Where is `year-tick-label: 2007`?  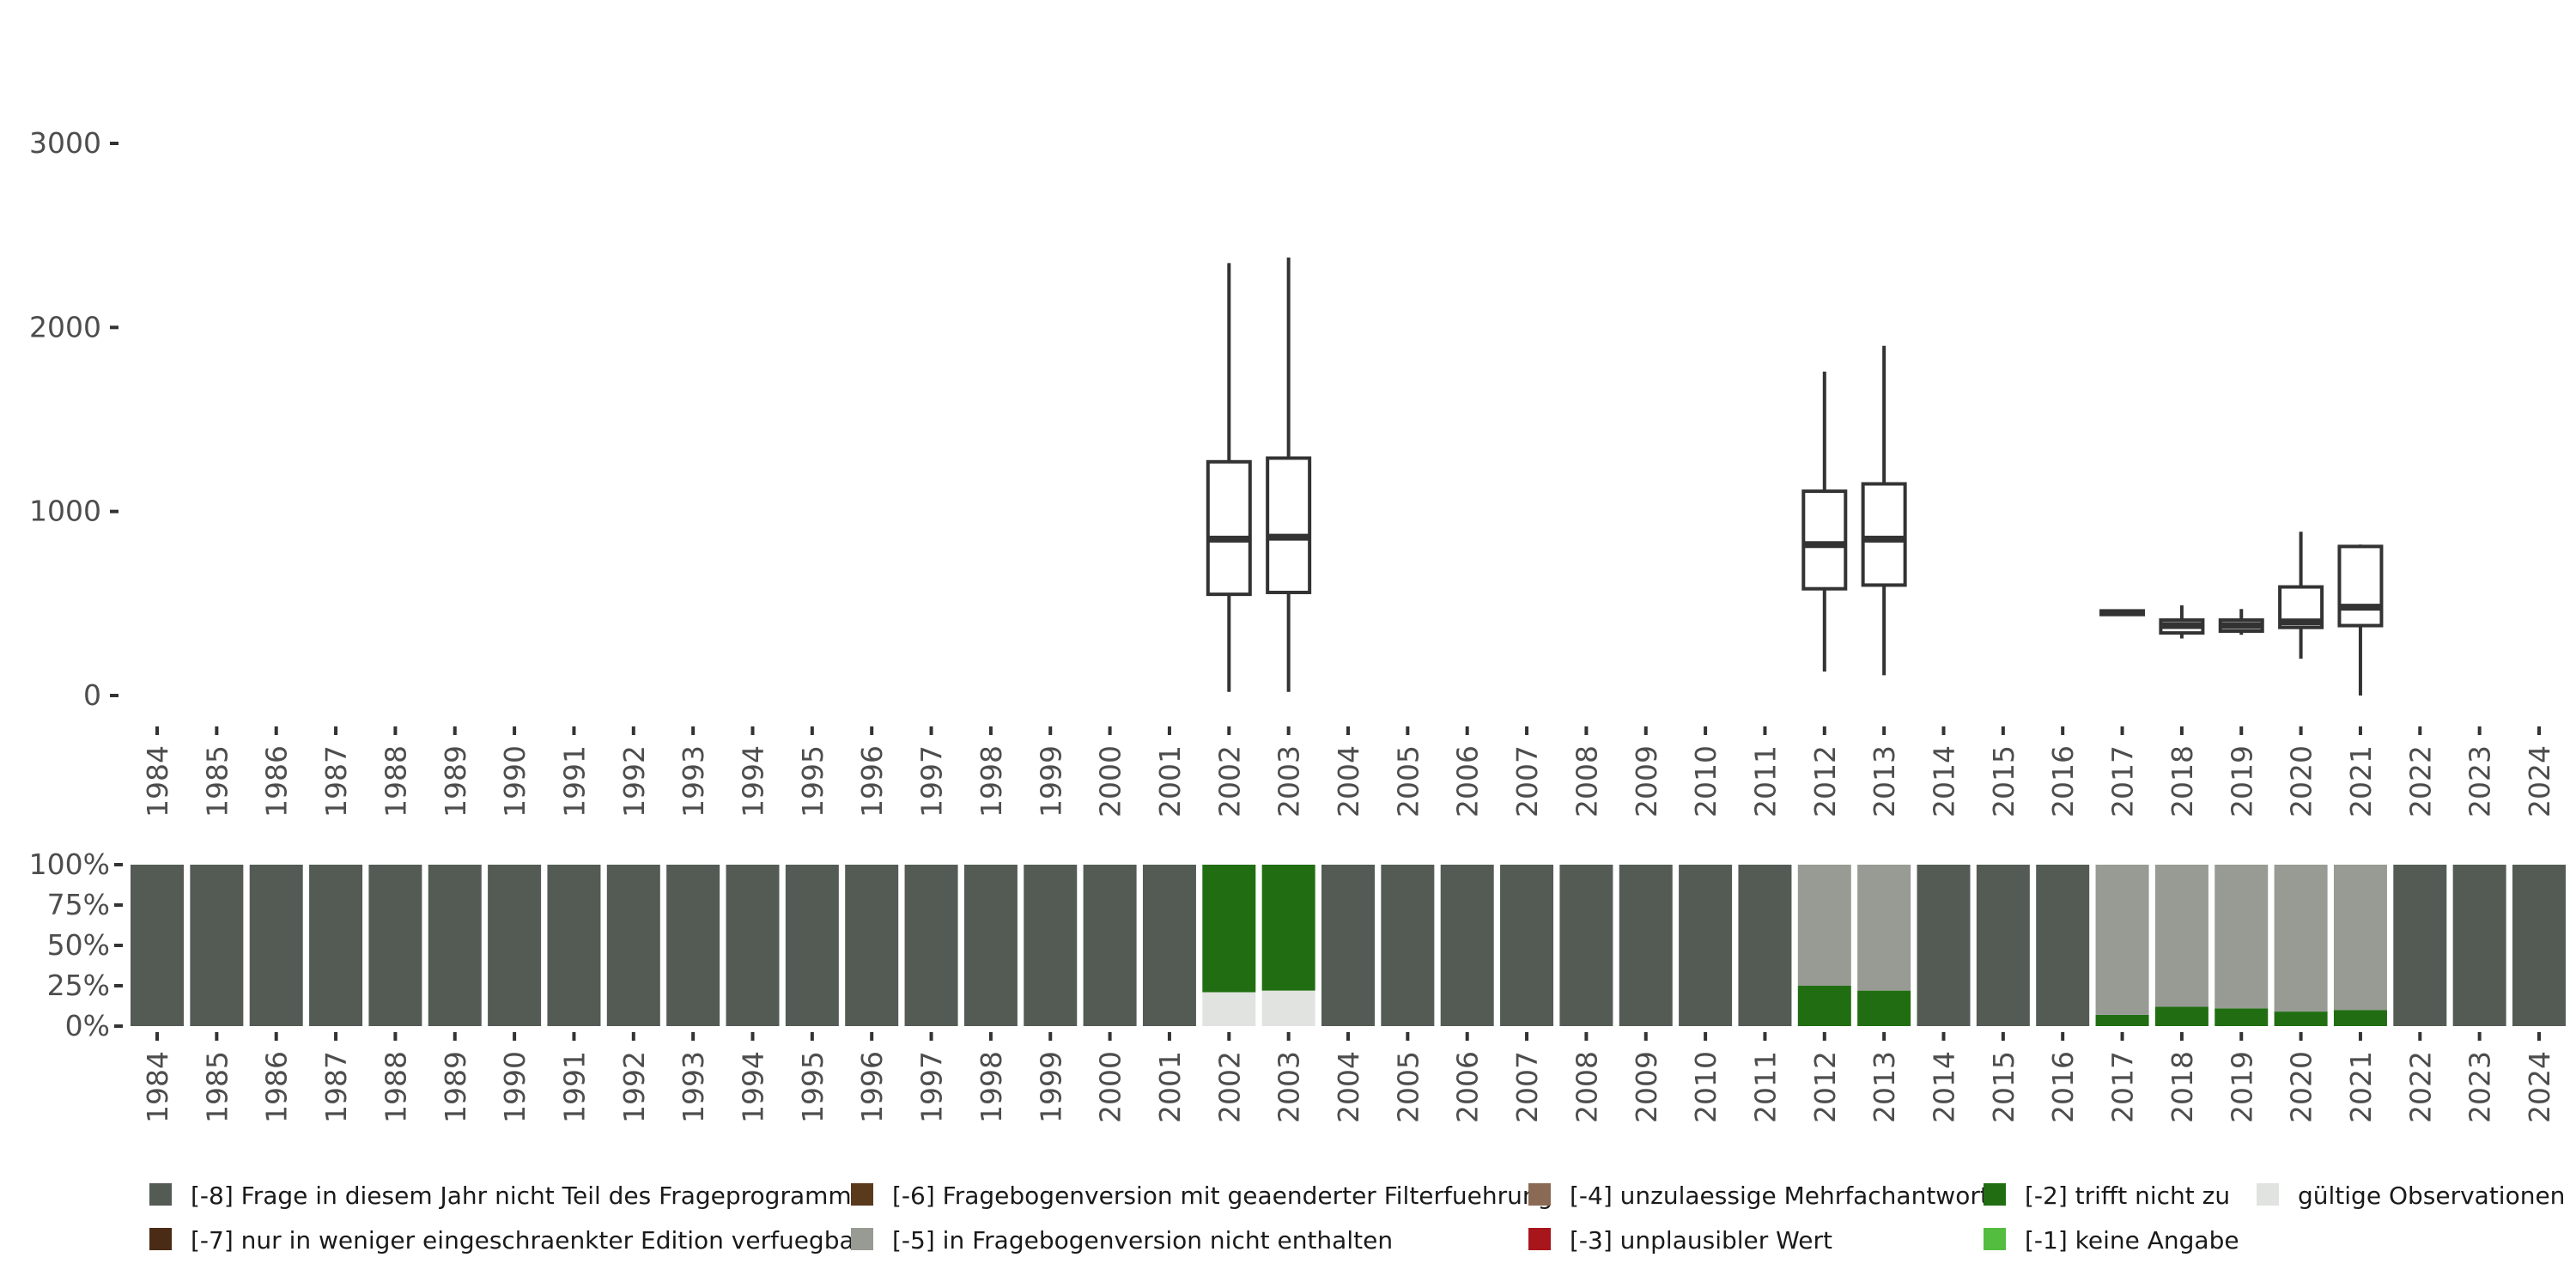 year-tick-label: 2007 is located at coordinates (1527, 1087).